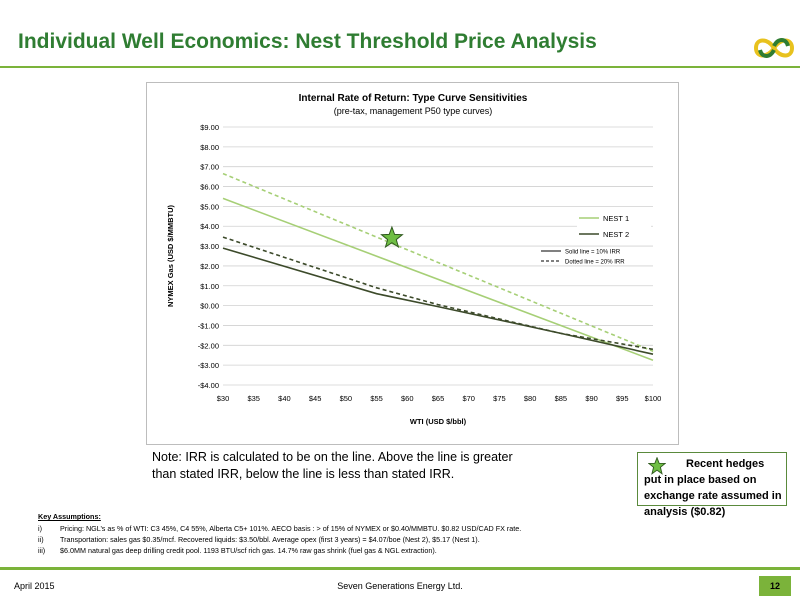 This screenshot has height=603, width=800. What do you see at coordinates (208, 385) in the screenshot?
I see `y-tick-label: -$4.00` at bounding box center [208, 385].